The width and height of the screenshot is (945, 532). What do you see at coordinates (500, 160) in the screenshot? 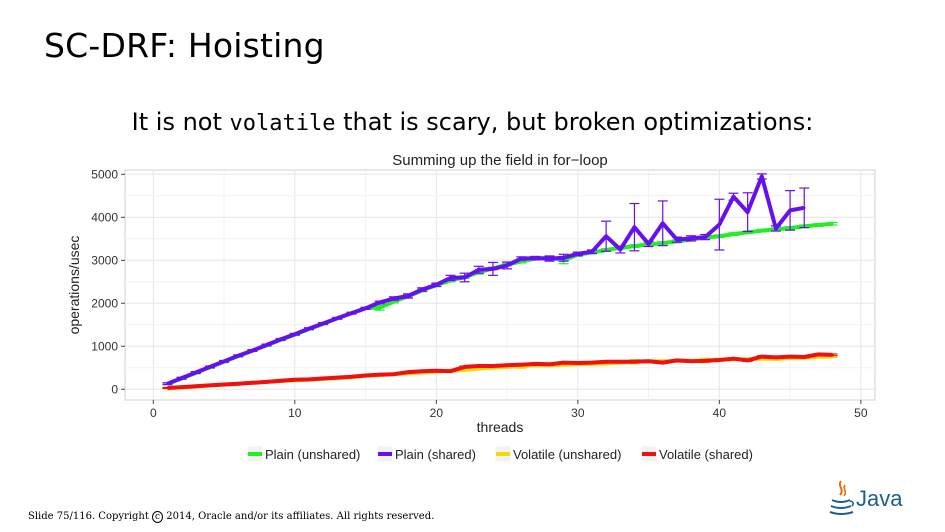
I see `chart-title: Summing up the field in for−loop` at bounding box center [500, 160].